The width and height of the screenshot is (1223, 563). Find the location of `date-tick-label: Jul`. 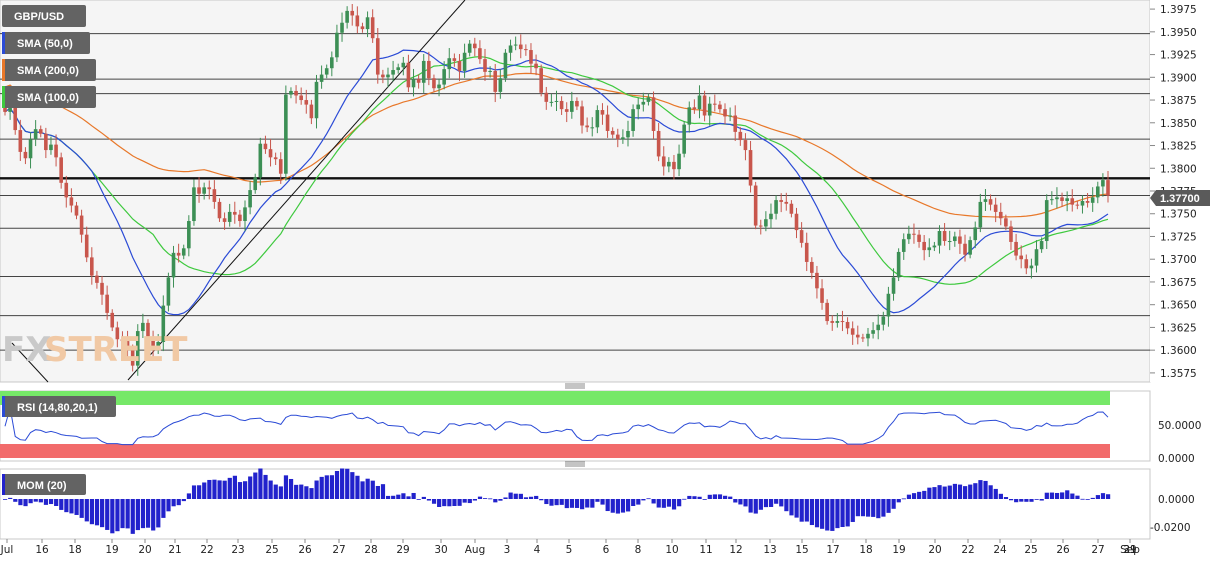

date-tick-label: Jul is located at coordinates (6, 550).